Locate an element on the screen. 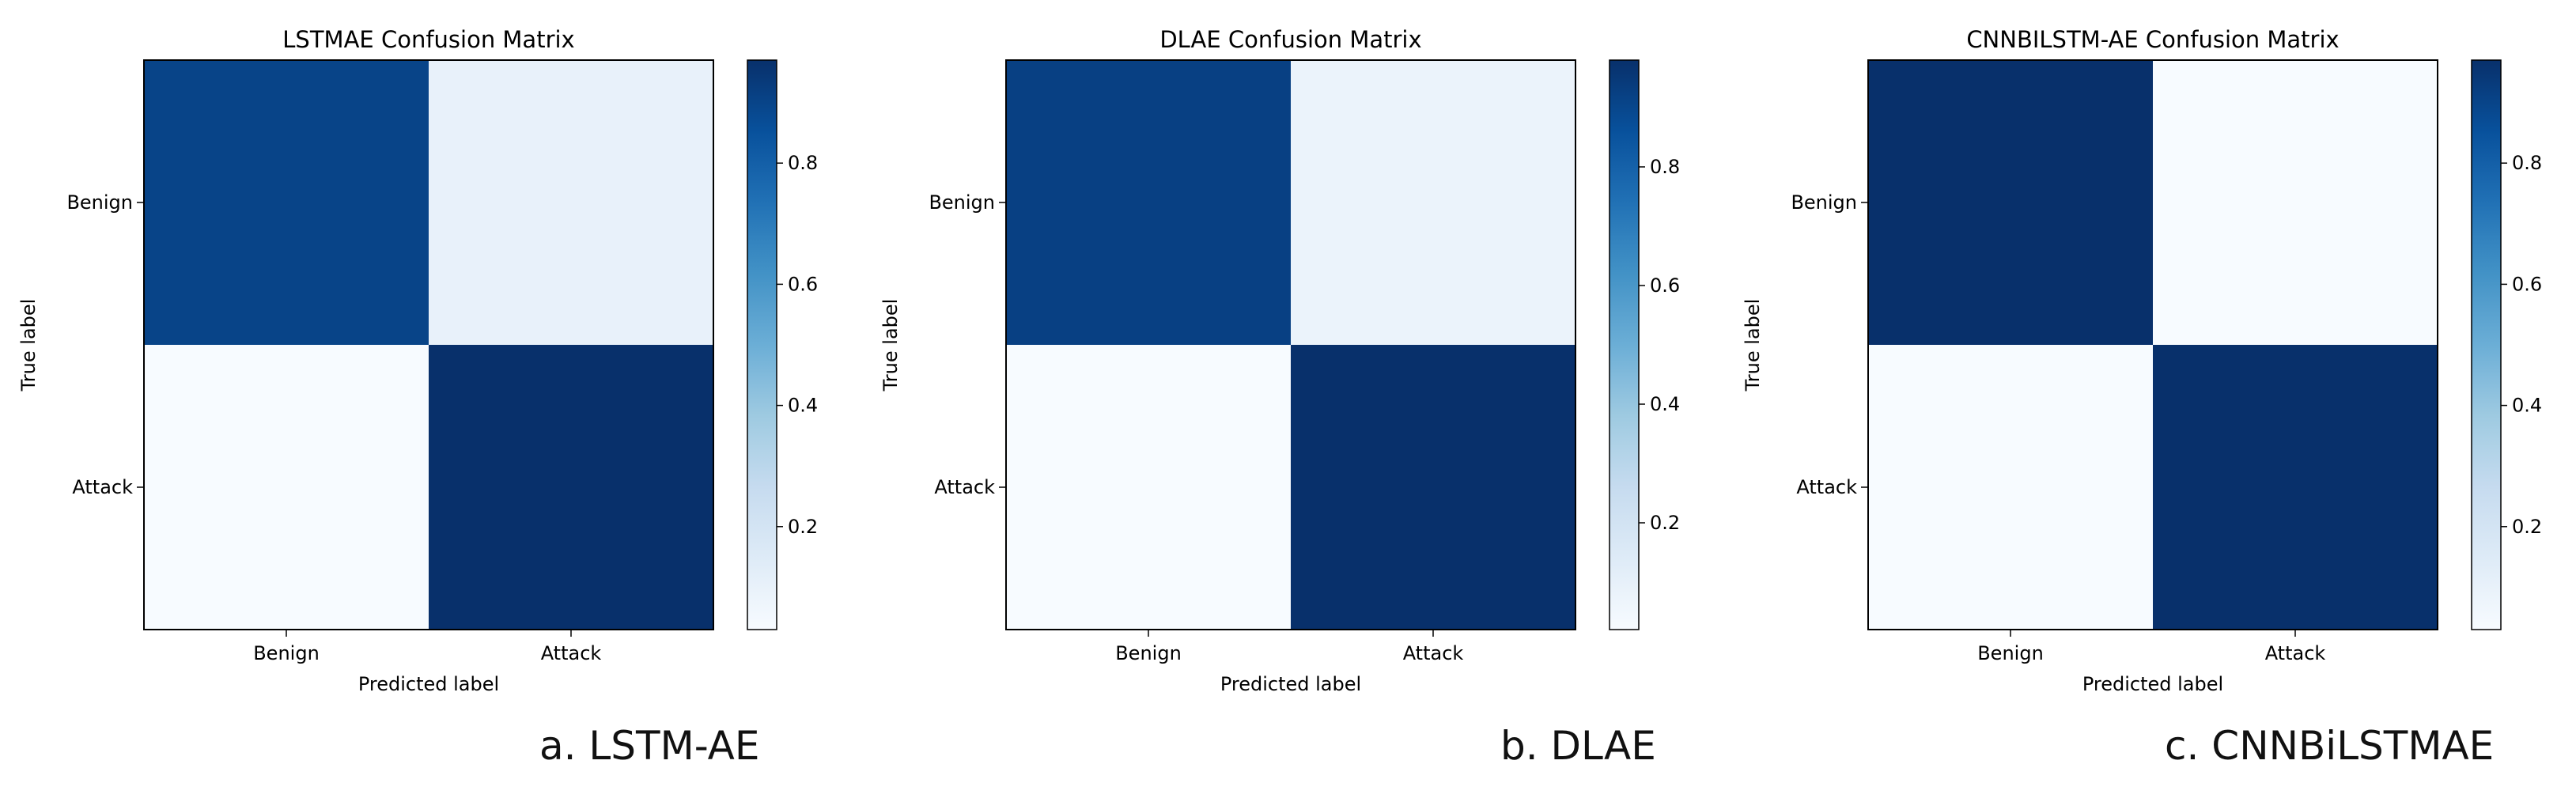 This screenshot has width=2576, height=802. chart-title: LSTMAE Confusion Matrix is located at coordinates (428, 39).